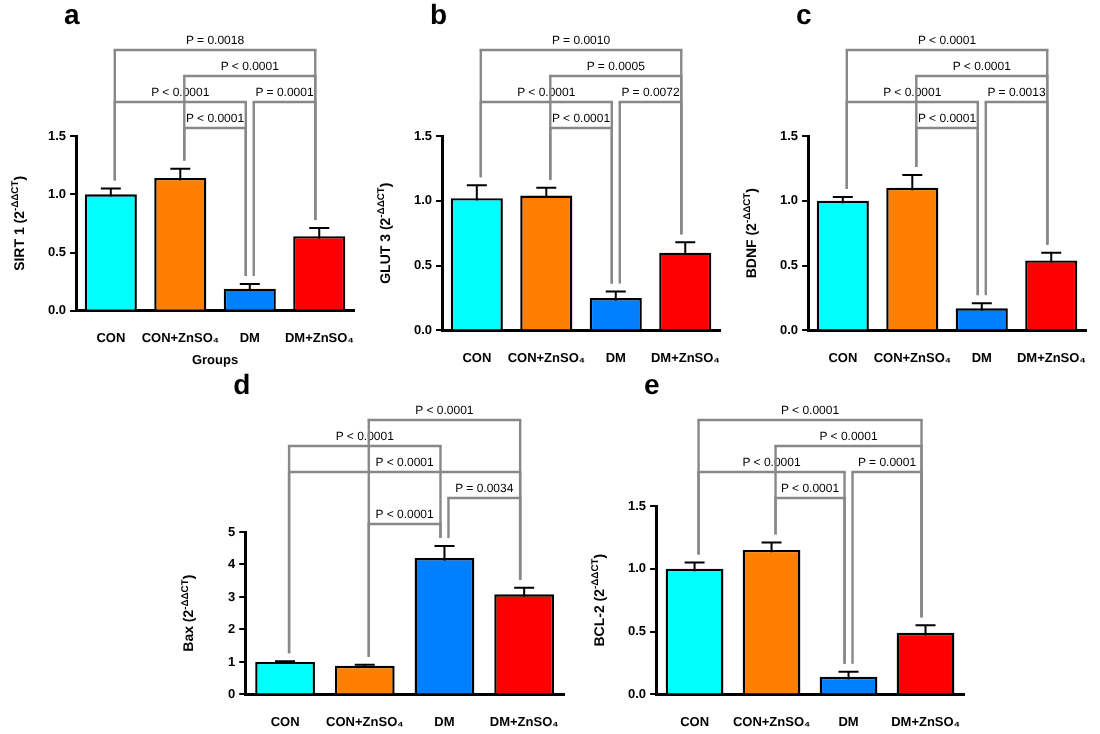 The height and width of the screenshot is (734, 1100). Describe the element at coordinates (652, 384) in the screenshot. I see `chart-title: e` at that location.